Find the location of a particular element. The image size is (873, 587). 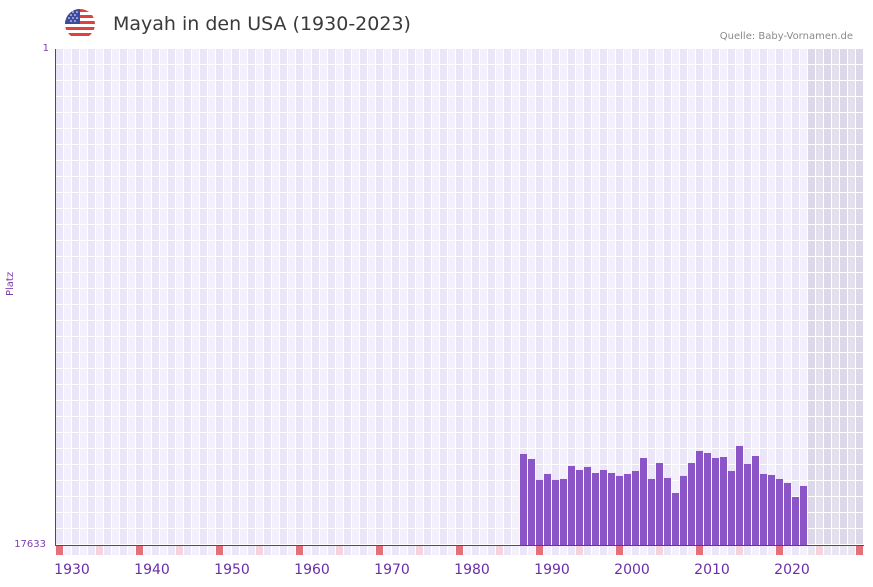

bar-1989 is located at coordinates (547, 509).